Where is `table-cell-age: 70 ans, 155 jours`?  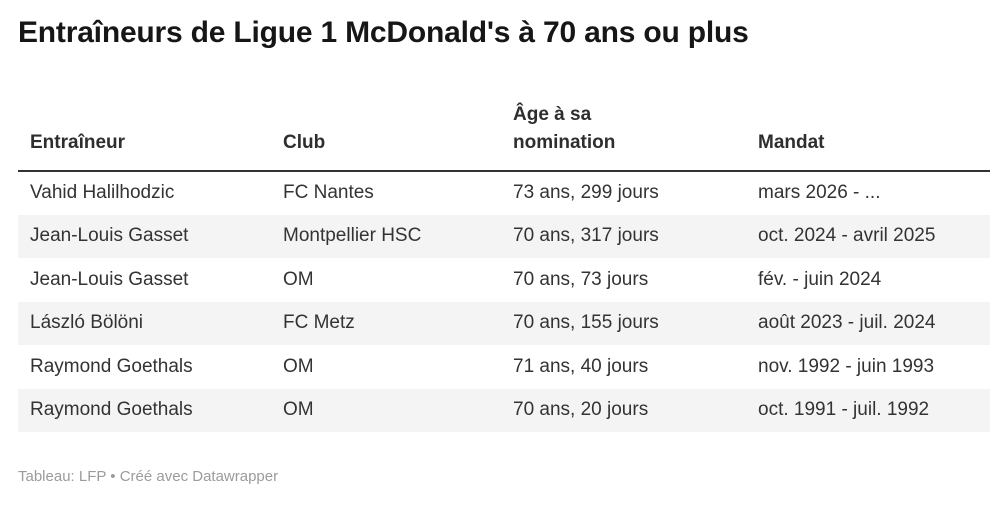 table-cell-age: 70 ans, 155 jours is located at coordinates (586, 323).